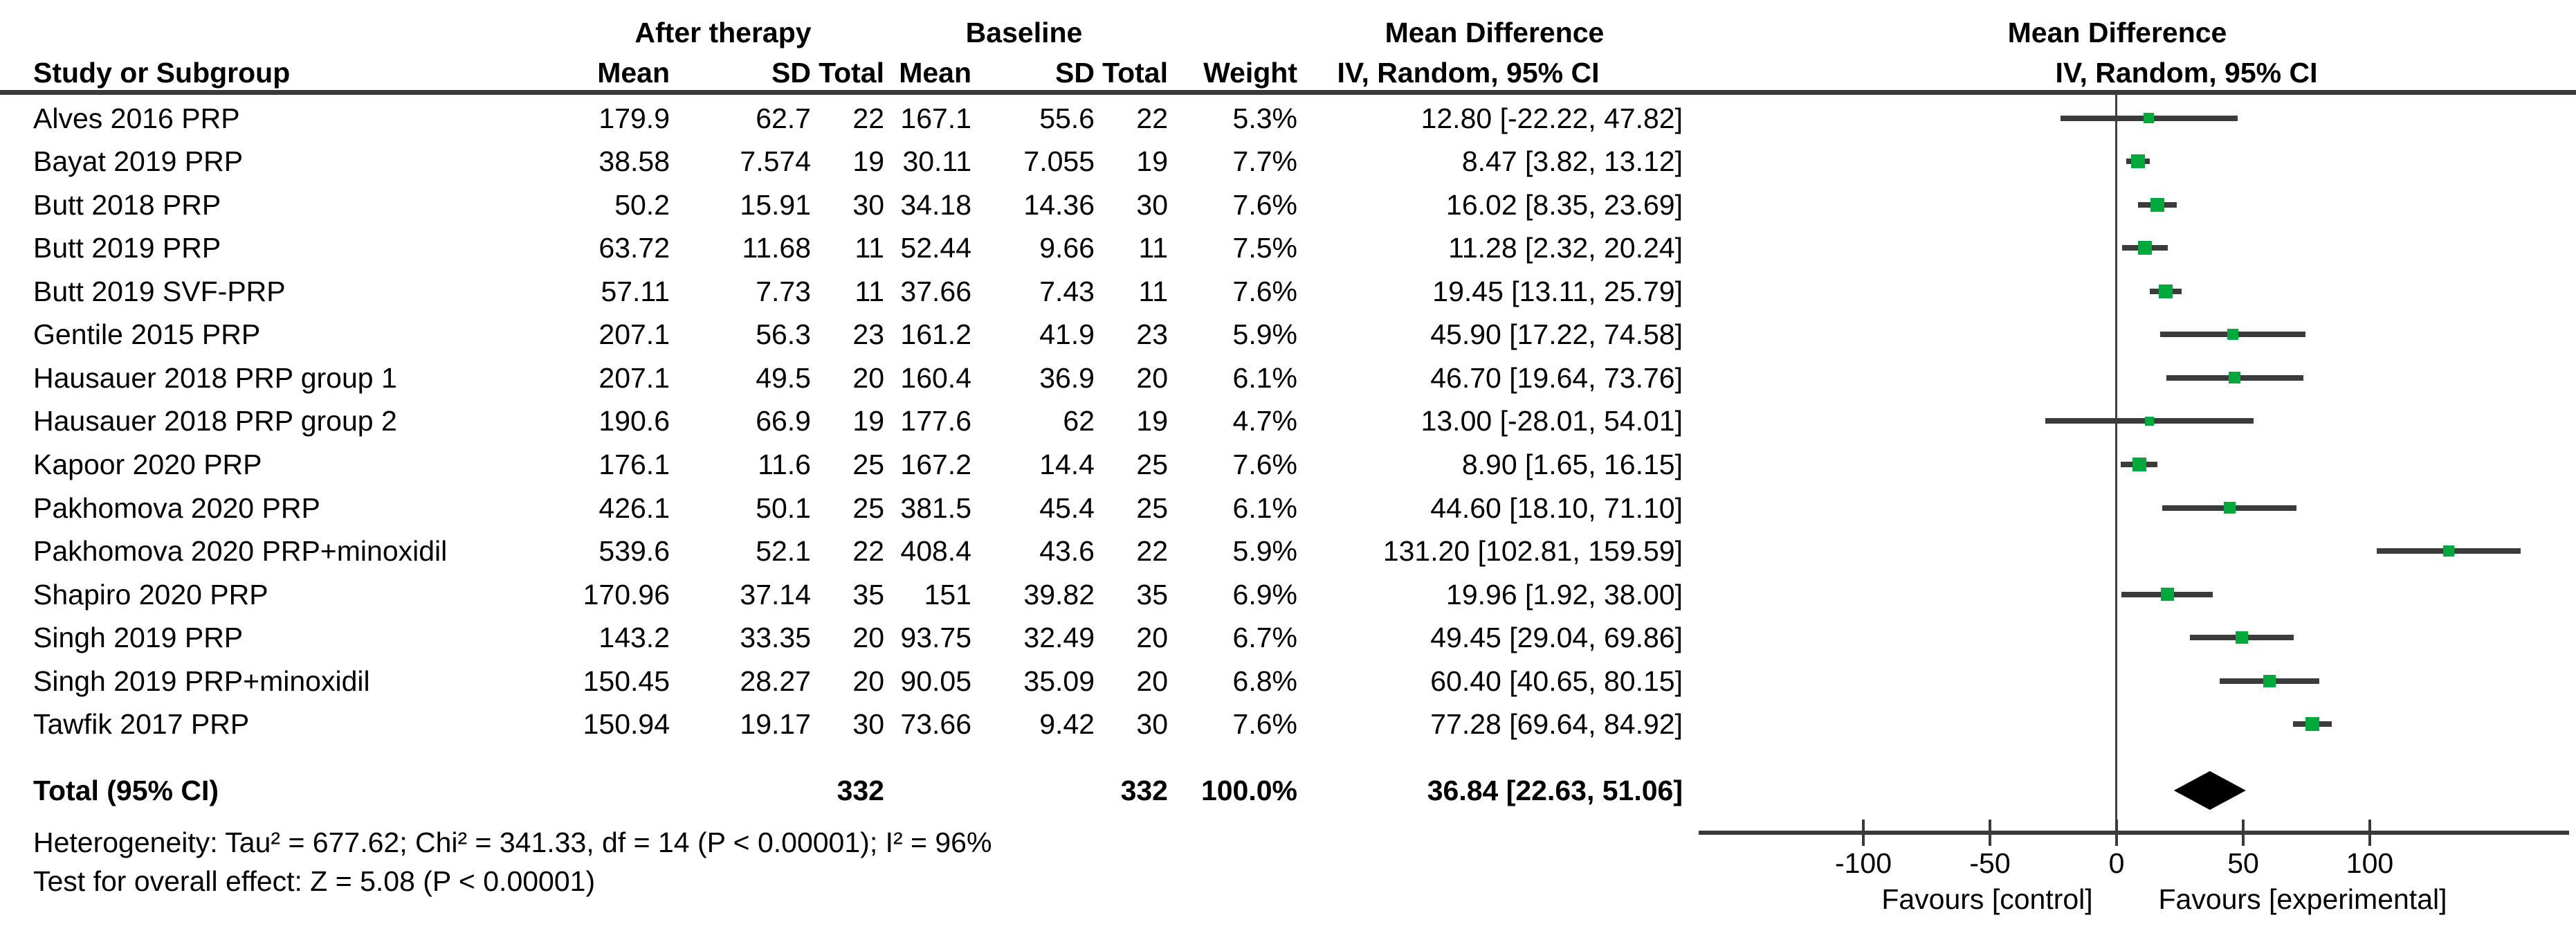  Describe the element at coordinates (2116, 863) in the screenshot. I see `axis-tick-label: 0` at that location.